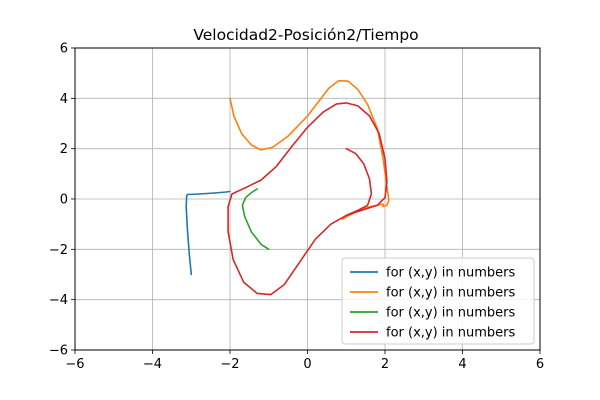 Image resolution: width=600 pixels, height=400 pixels. I want to click on x-tick-label: 2, so click(385, 364).